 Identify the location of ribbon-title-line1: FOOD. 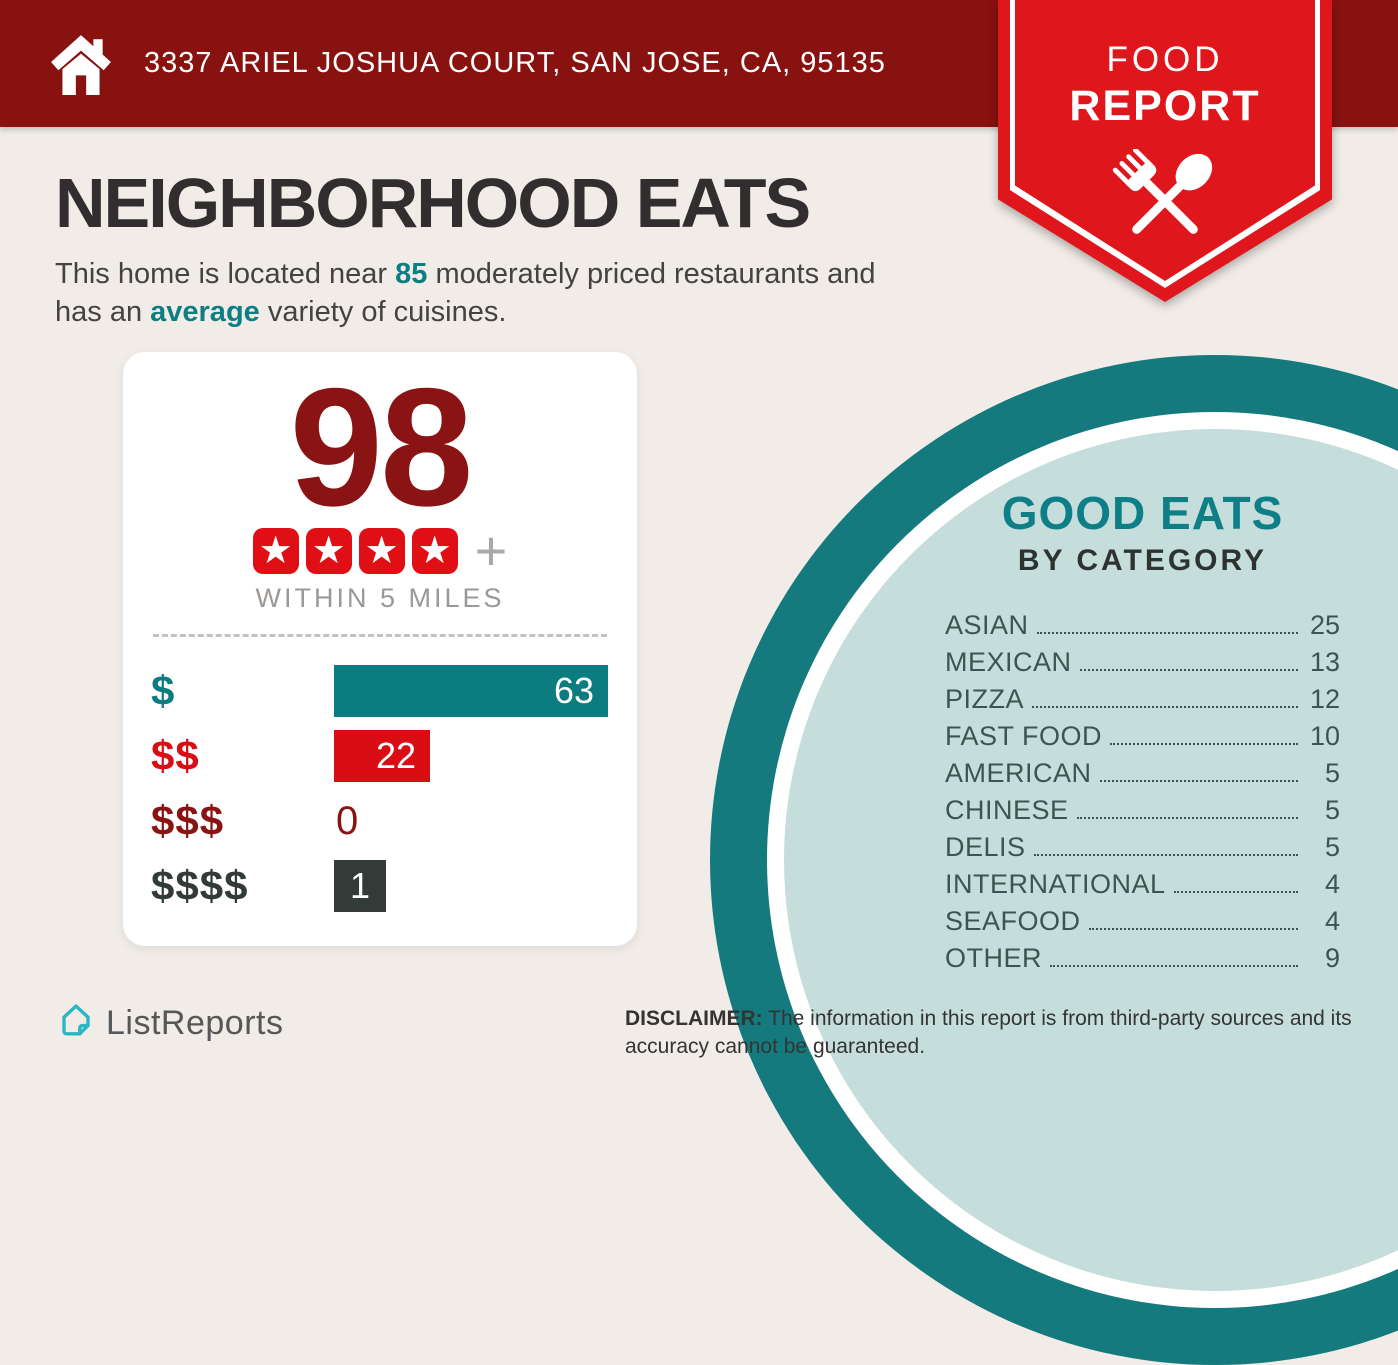
(1165, 59).